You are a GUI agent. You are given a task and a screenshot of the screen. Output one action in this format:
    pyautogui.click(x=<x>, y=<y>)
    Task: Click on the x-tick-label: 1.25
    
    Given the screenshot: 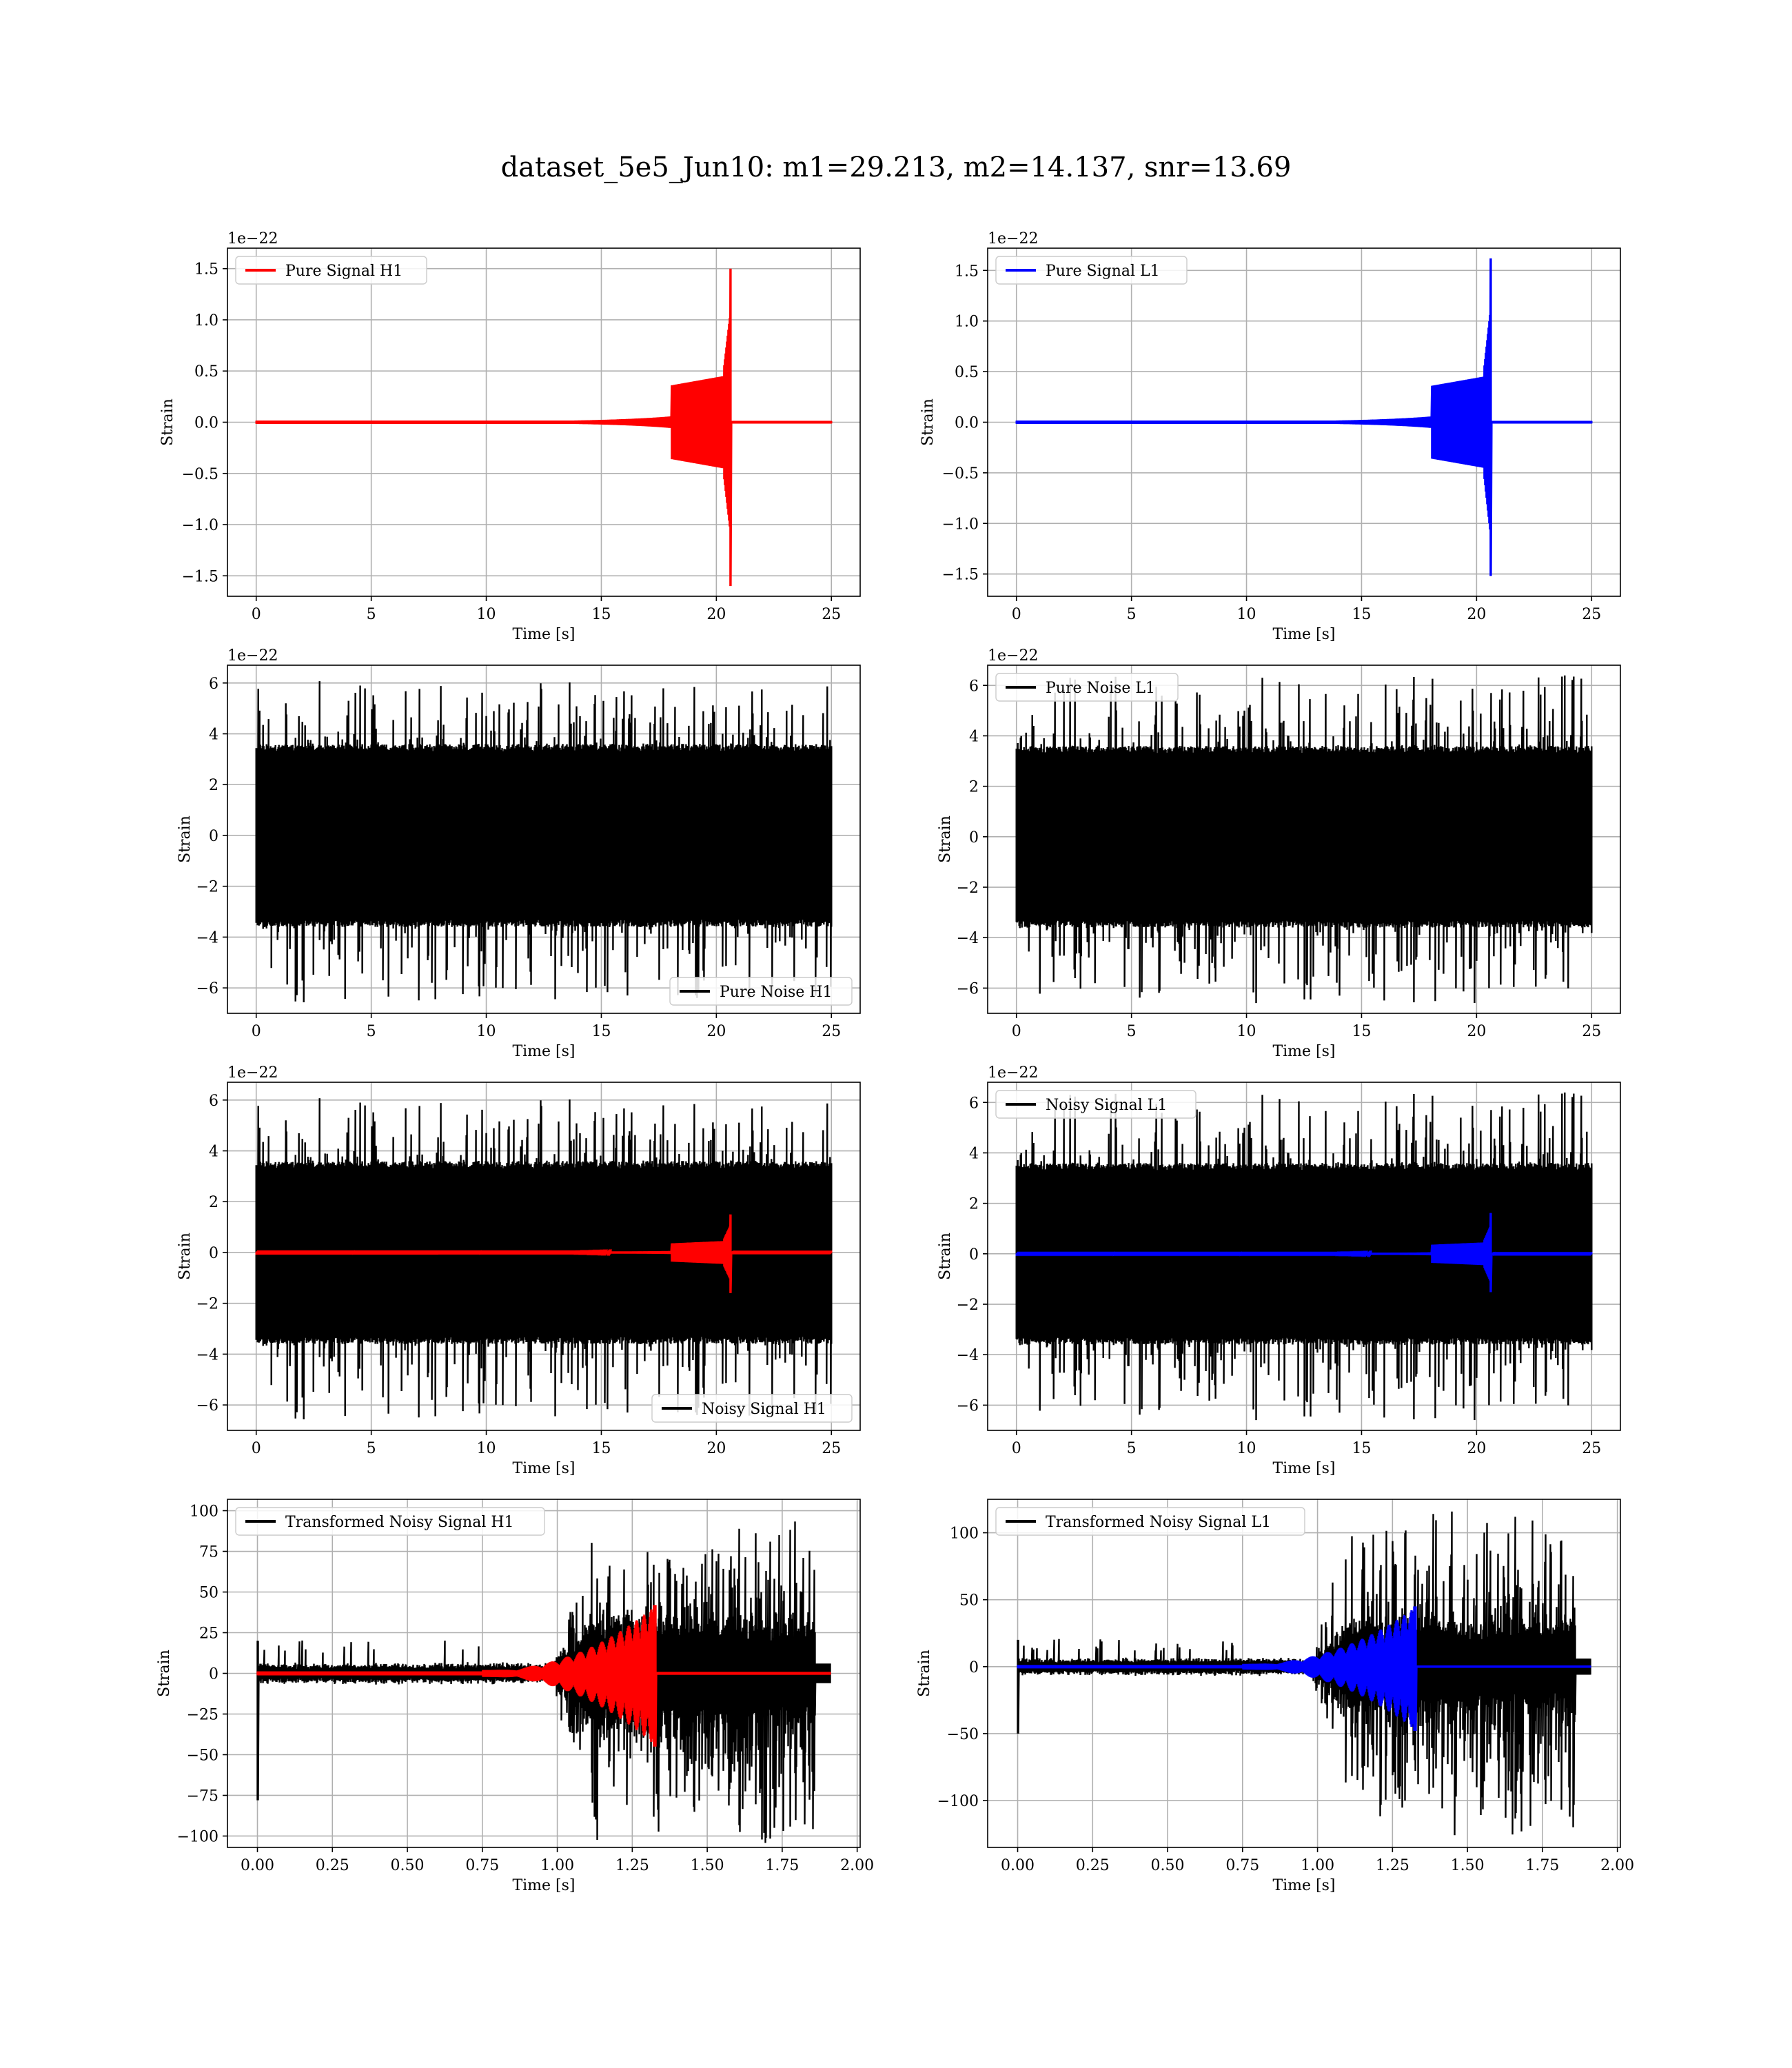 What is the action you would take?
    pyautogui.click(x=1392, y=1865)
    